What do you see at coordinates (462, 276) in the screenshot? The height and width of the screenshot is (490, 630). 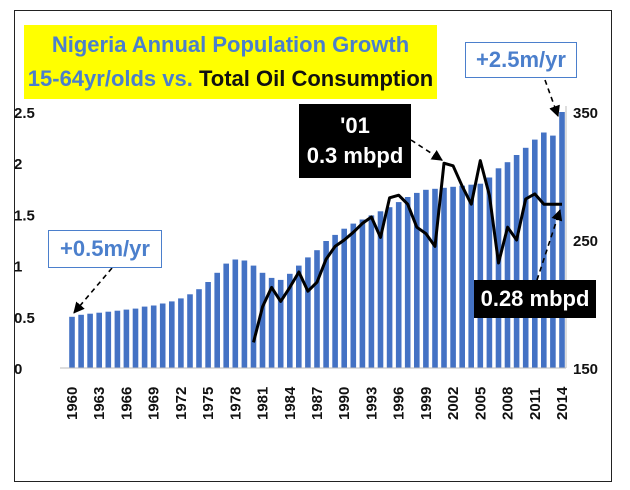 I see `bar-2003` at bounding box center [462, 276].